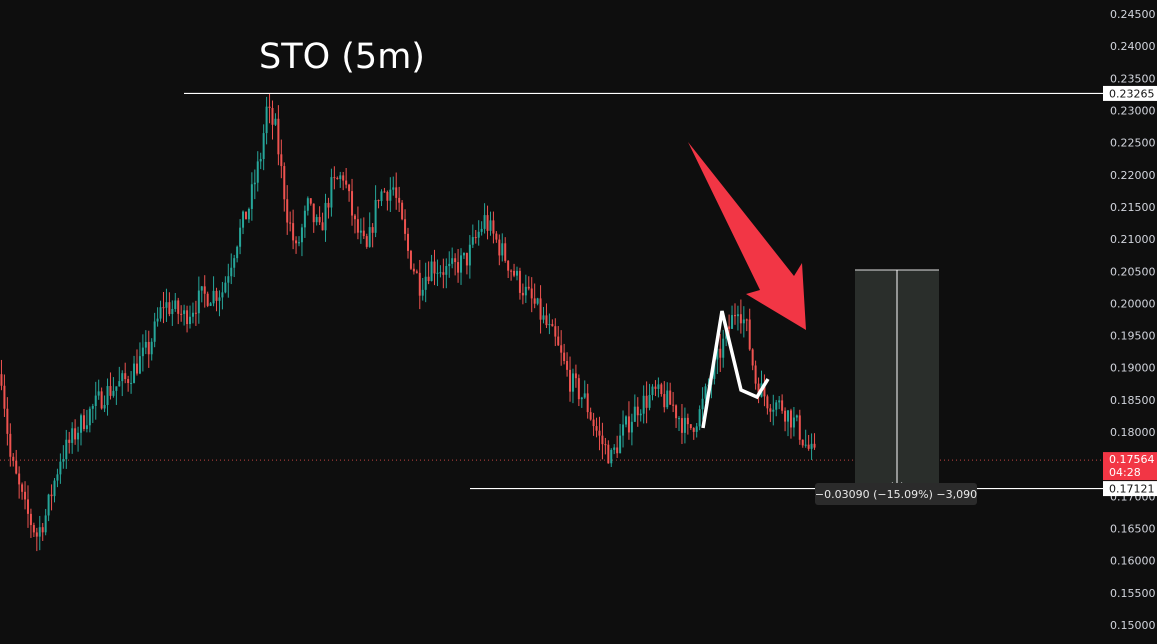 This screenshot has width=1157, height=644. Describe the element at coordinates (1133, 625) in the screenshot. I see `y-tick-label: 0.15000` at that location.